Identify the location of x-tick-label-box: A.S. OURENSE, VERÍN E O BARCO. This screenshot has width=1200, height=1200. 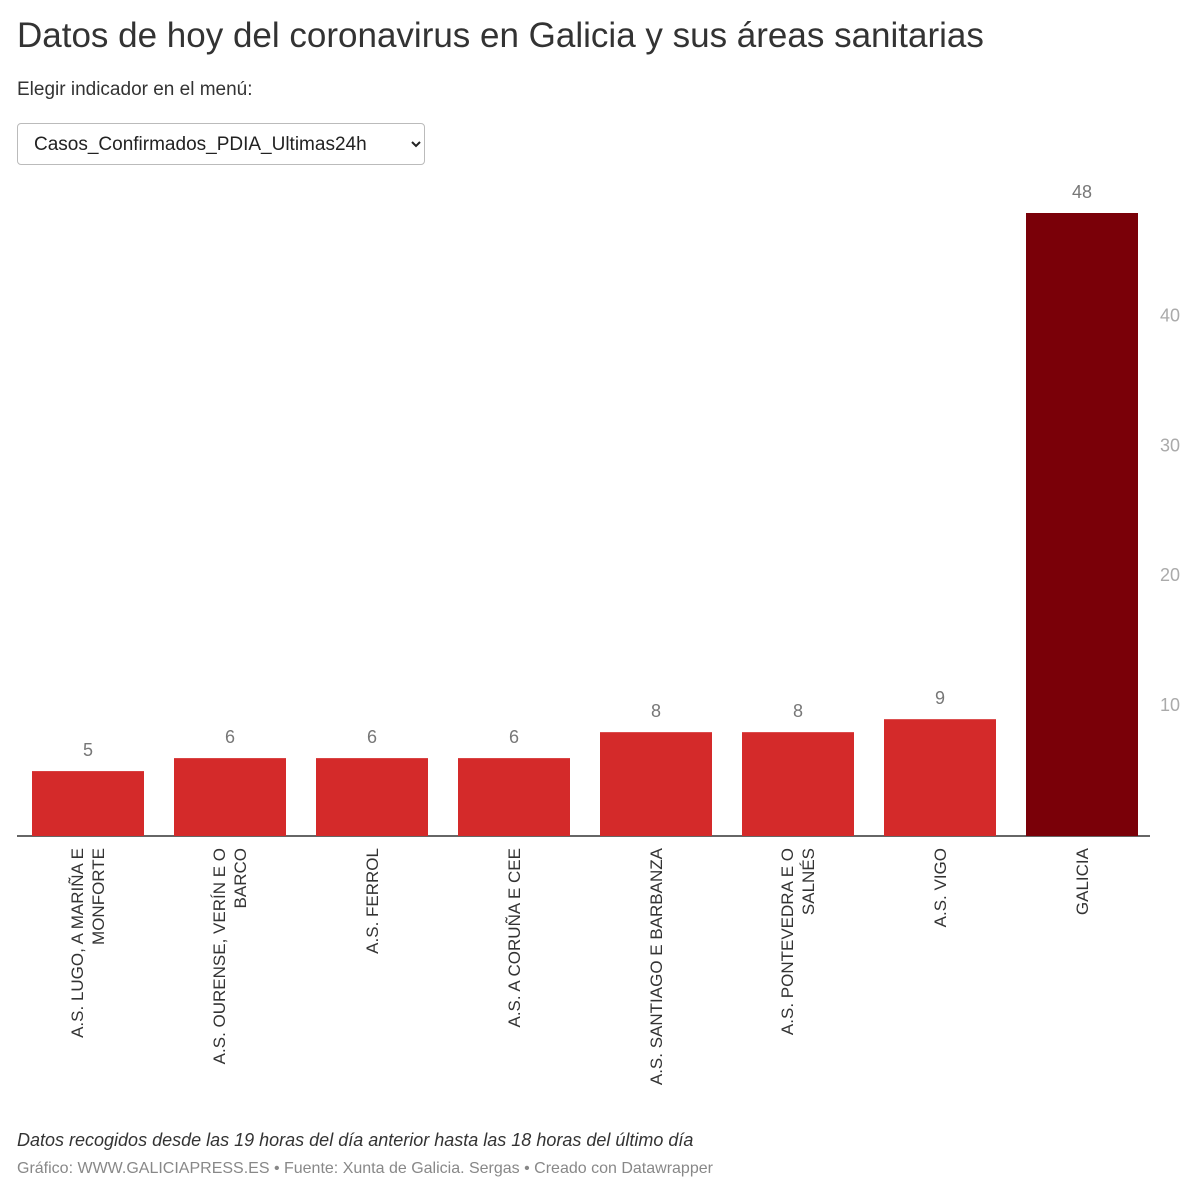
(230, 968).